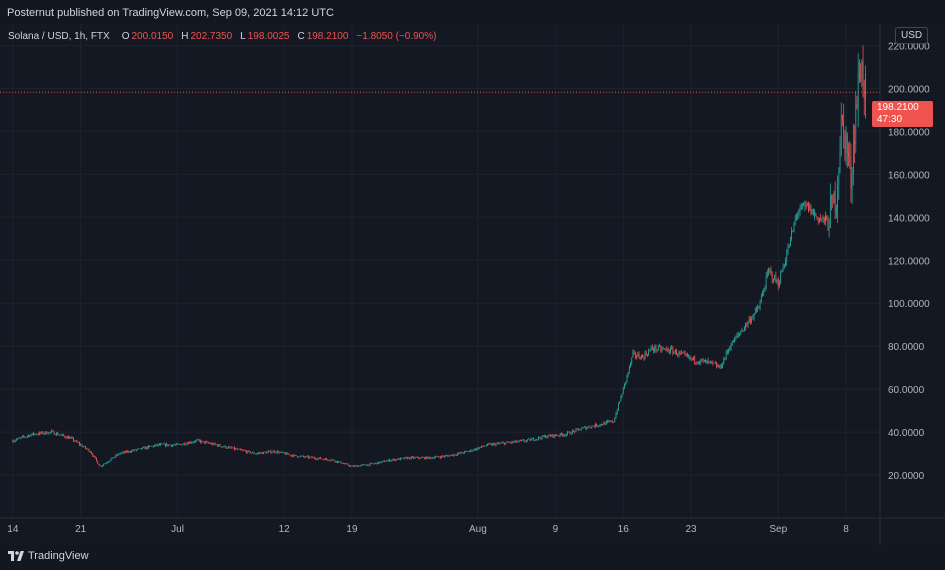 The height and width of the screenshot is (570, 945). What do you see at coordinates (58, 556) in the screenshot?
I see `brand-name: TradingView` at bounding box center [58, 556].